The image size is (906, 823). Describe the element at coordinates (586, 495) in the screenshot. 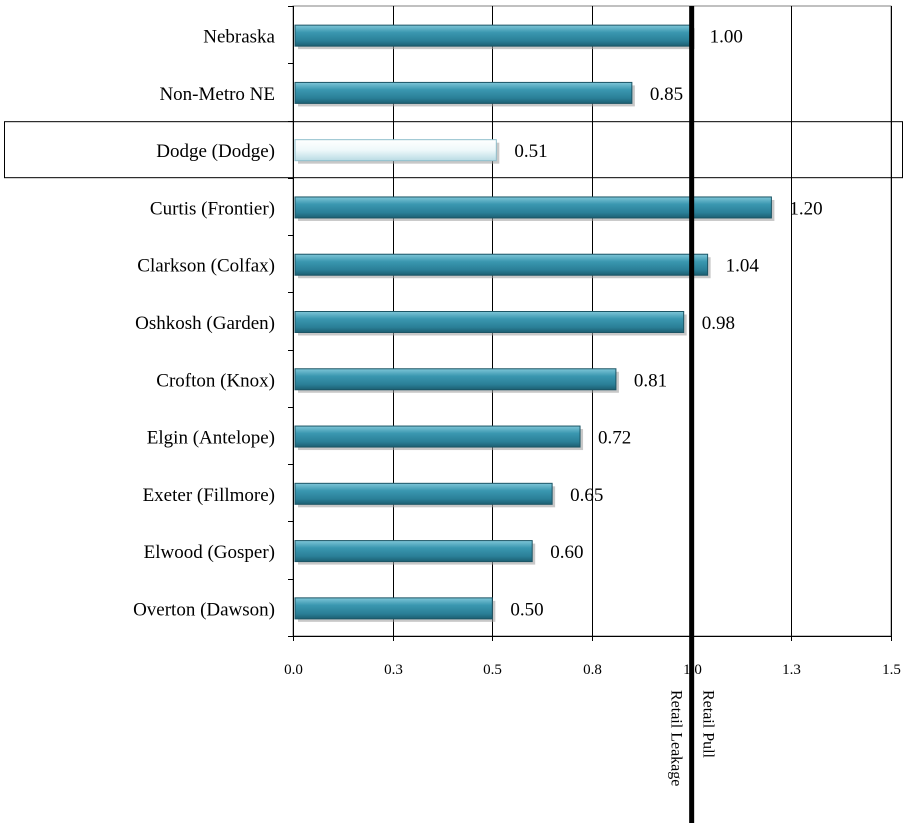

I see `value-label: 0.65` at that location.